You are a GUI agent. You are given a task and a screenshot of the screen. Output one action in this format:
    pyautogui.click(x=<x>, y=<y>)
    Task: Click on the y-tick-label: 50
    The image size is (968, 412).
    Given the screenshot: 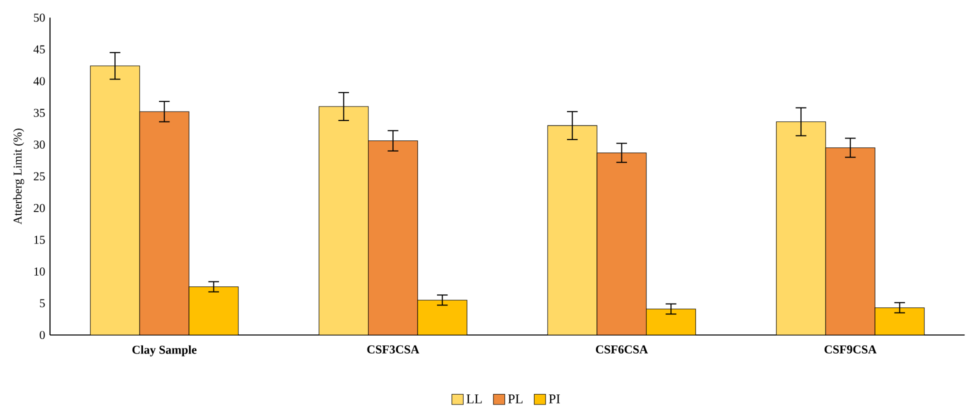 What is the action you would take?
    pyautogui.click(x=39, y=18)
    